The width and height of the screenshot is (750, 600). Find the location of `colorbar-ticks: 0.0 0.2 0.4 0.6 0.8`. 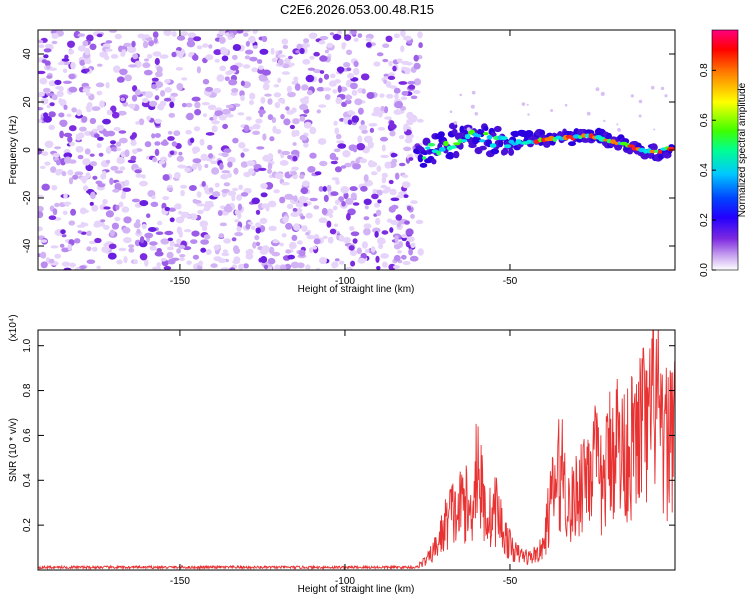

colorbar-ticks: 0.0 0.2 0.4 0.6 0.8 is located at coordinates (707, 170).